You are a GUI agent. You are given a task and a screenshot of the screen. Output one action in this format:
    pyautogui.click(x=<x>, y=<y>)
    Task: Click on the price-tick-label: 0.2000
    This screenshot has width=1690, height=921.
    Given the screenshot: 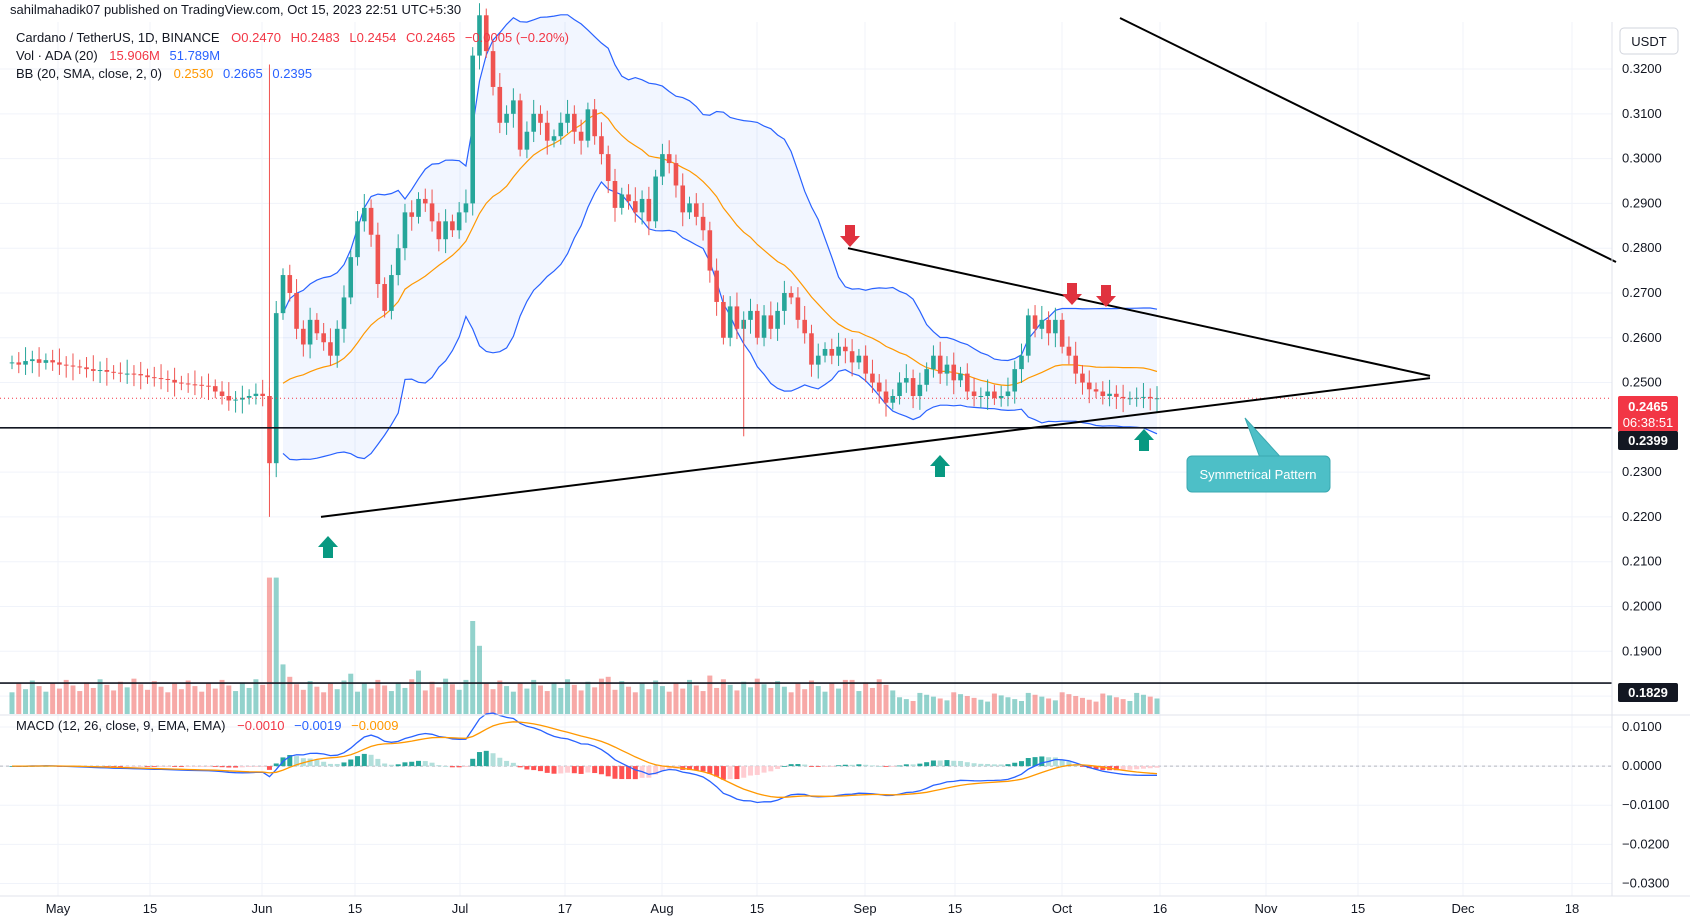 What is the action you would take?
    pyautogui.click(x=1642, y=606)
    